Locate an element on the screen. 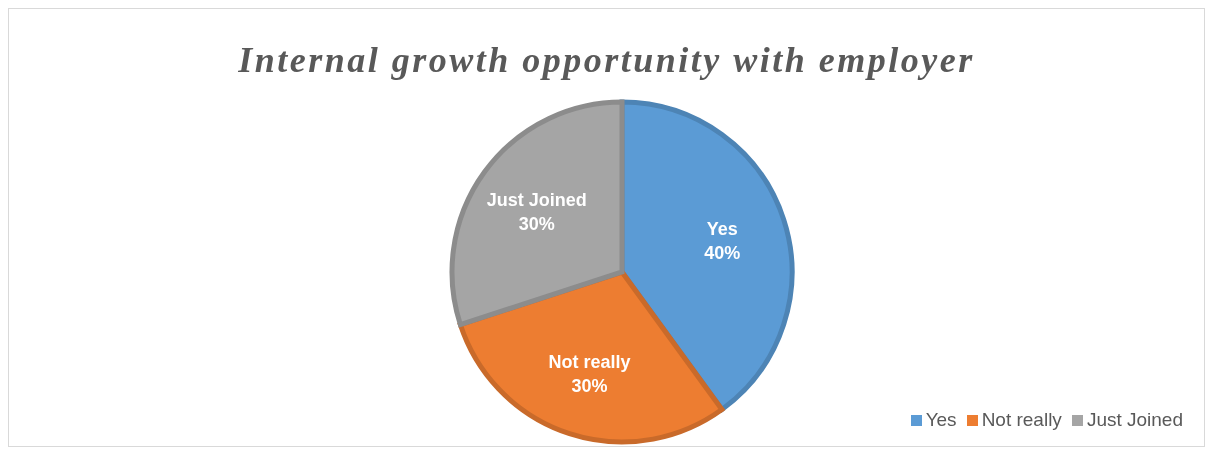 The width and height of the screenshot is (1209, 455). chart-title: Internal growth opportunity with employer is located at coordinates (606, 60).